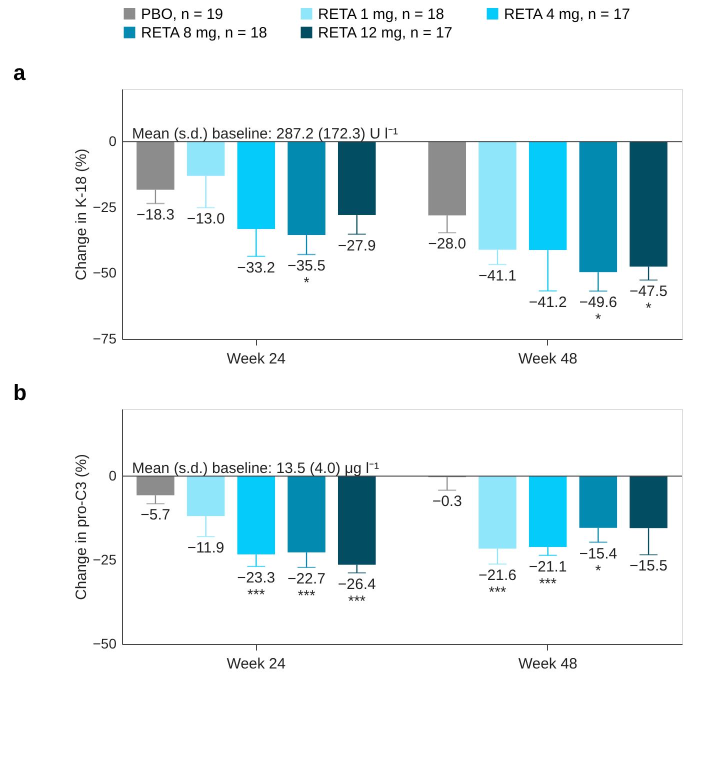  I want to click on legend-label: RETA 8 mg, n = 18, so click(204, 33).